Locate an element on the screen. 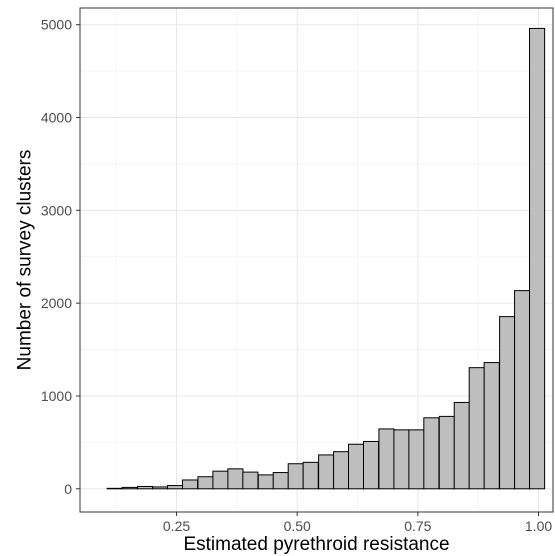  x-axis-ticks: 0.25 0.50 0.75 1.00 is located at coordinates (357, 523).